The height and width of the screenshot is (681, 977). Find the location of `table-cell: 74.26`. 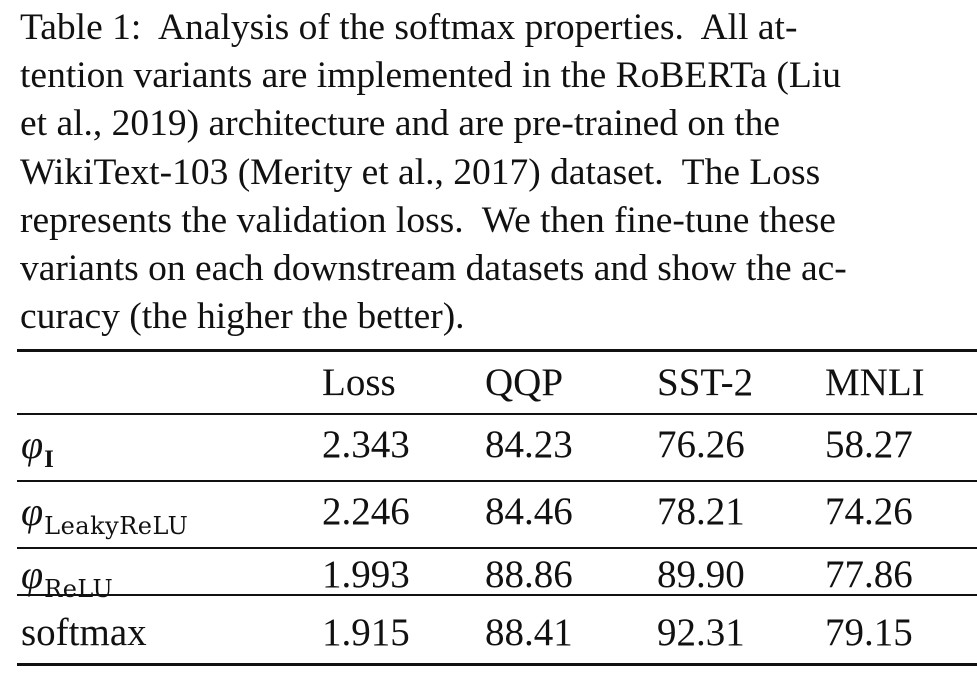

table-cell: 74.26 is located at coordinates (869, 511).